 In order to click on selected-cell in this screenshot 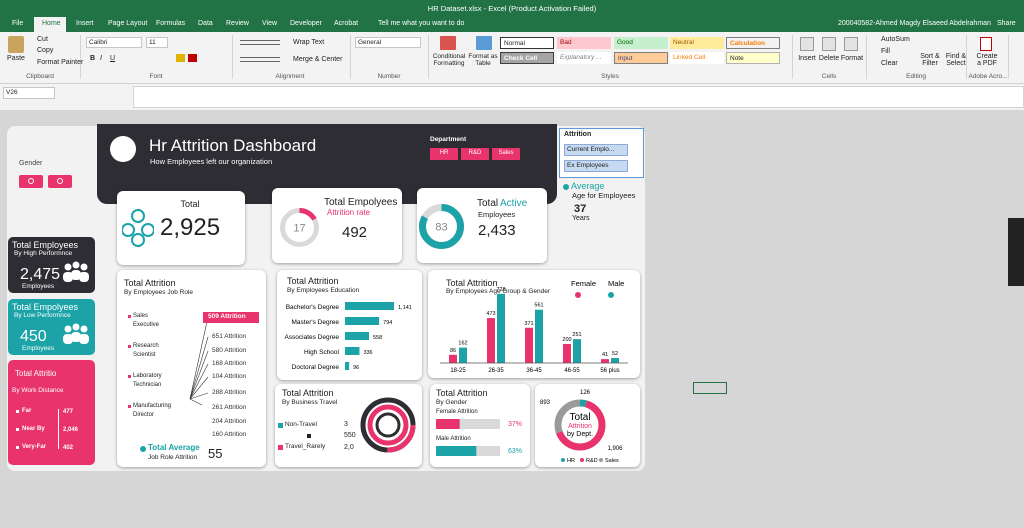, I will do `click(710, 388)`.